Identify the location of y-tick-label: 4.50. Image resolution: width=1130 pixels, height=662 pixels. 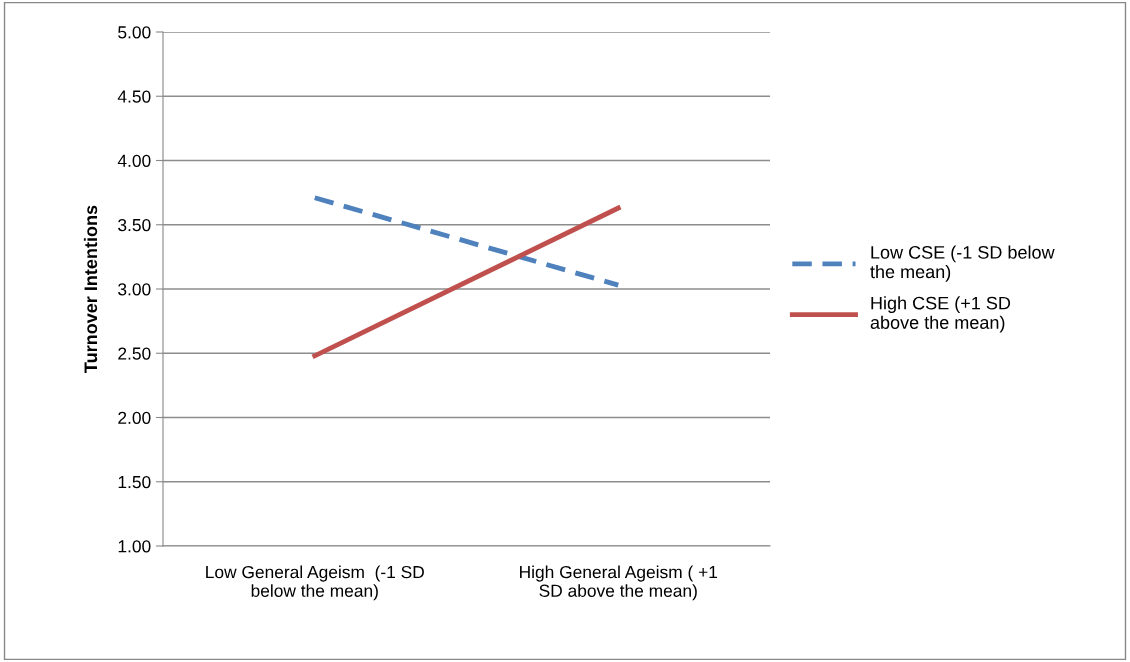
(134, 96).